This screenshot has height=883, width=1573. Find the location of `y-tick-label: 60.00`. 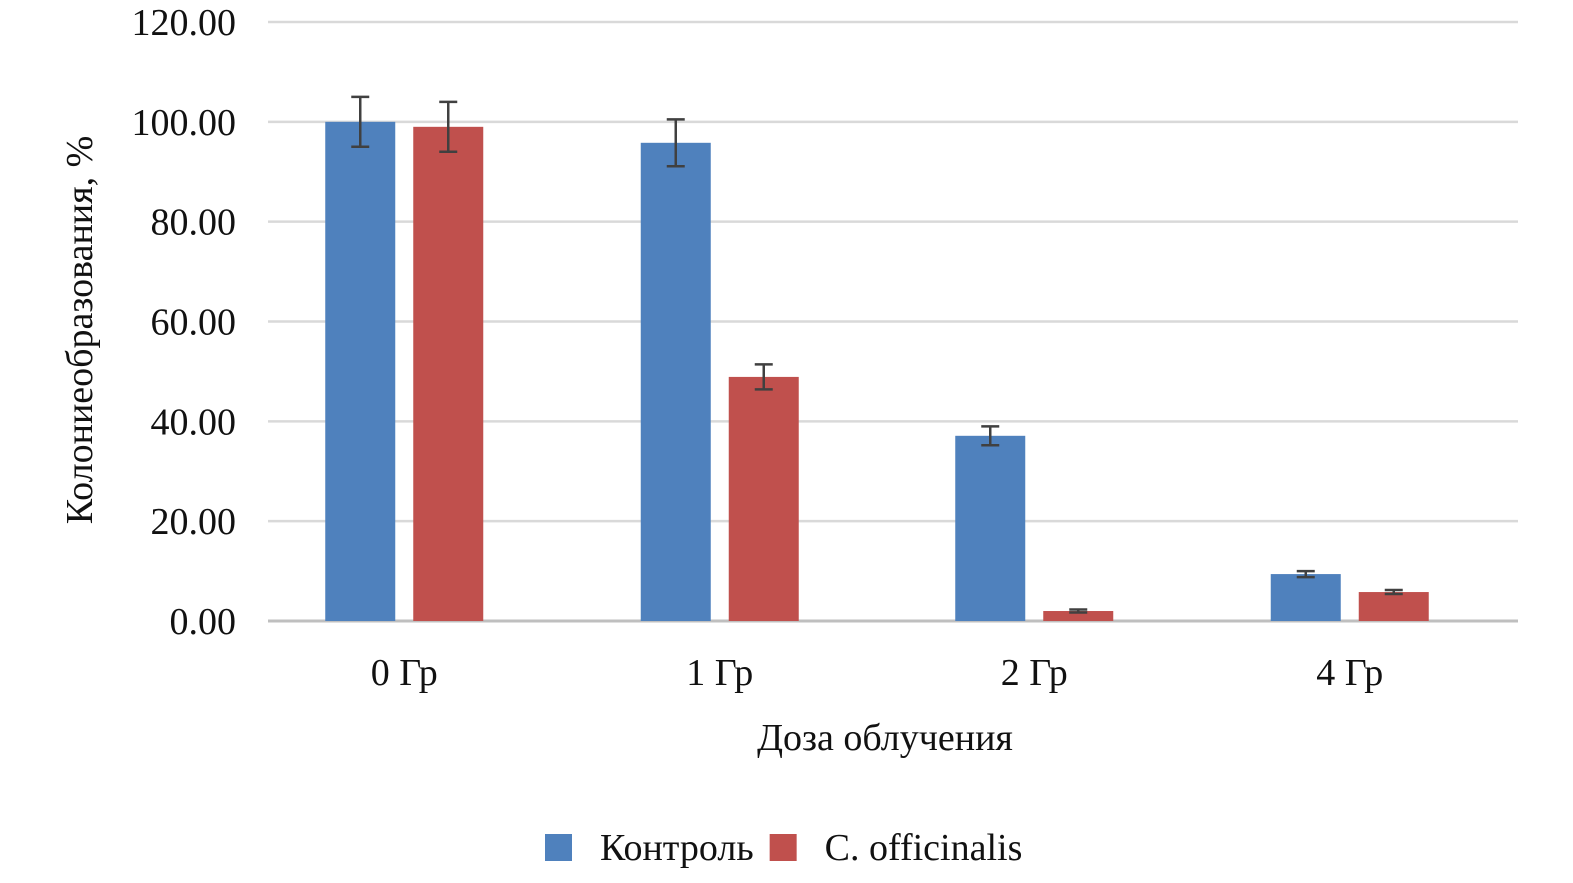

y-tick-label: 60.00 is located at coordinates (194, 323).